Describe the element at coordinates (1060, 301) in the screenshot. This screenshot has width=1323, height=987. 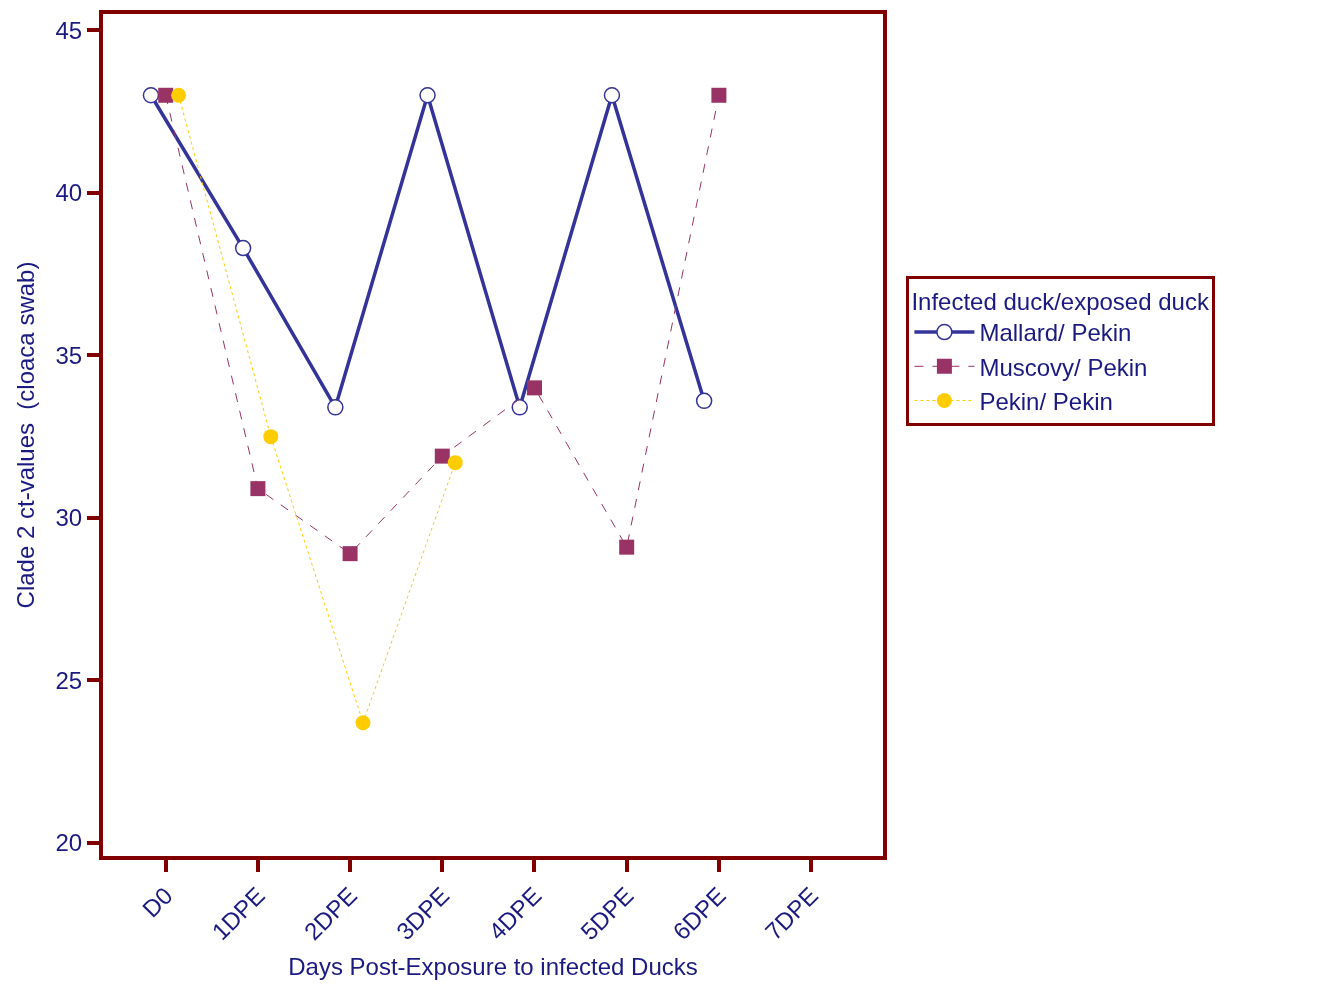
I see `legend-title: Infected duck/exposed duck` at that location.